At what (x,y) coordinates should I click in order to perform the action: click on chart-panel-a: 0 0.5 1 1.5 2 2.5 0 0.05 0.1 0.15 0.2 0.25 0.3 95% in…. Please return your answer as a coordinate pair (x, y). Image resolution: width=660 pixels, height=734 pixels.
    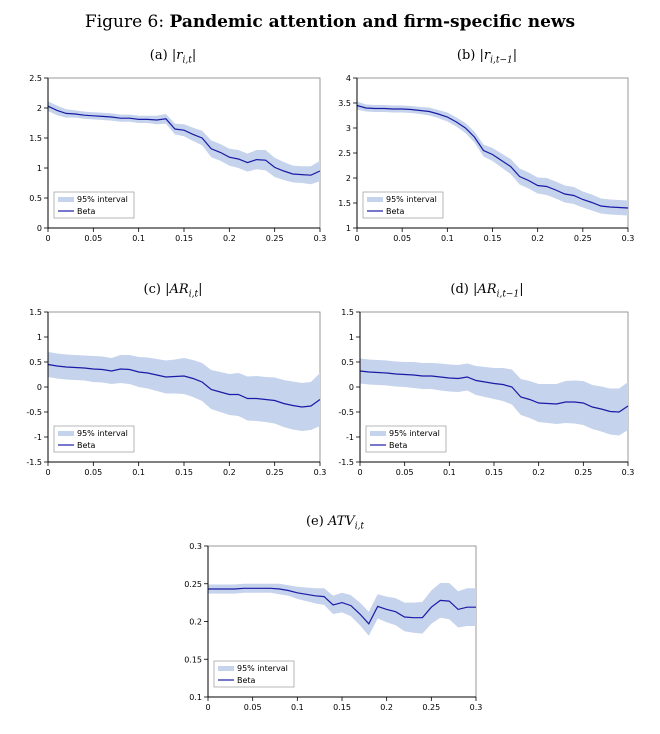
    Looking at the image, I should click on (177, 158).